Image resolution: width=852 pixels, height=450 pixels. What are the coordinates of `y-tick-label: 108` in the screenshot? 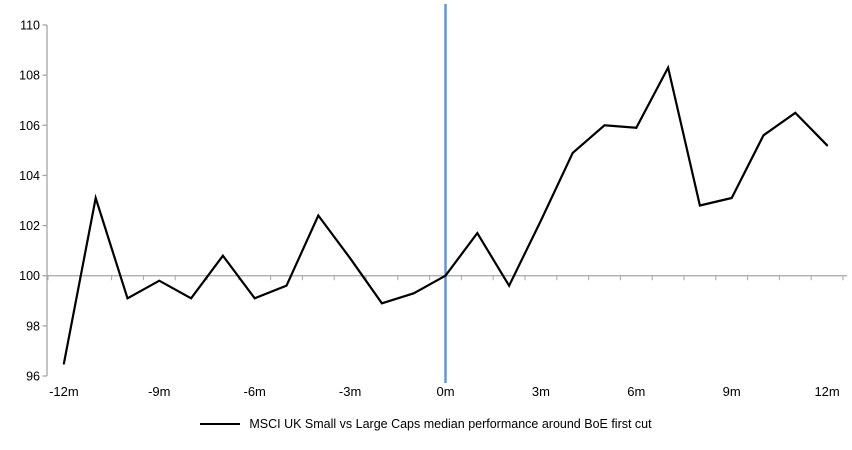 It's located at (29, 76).